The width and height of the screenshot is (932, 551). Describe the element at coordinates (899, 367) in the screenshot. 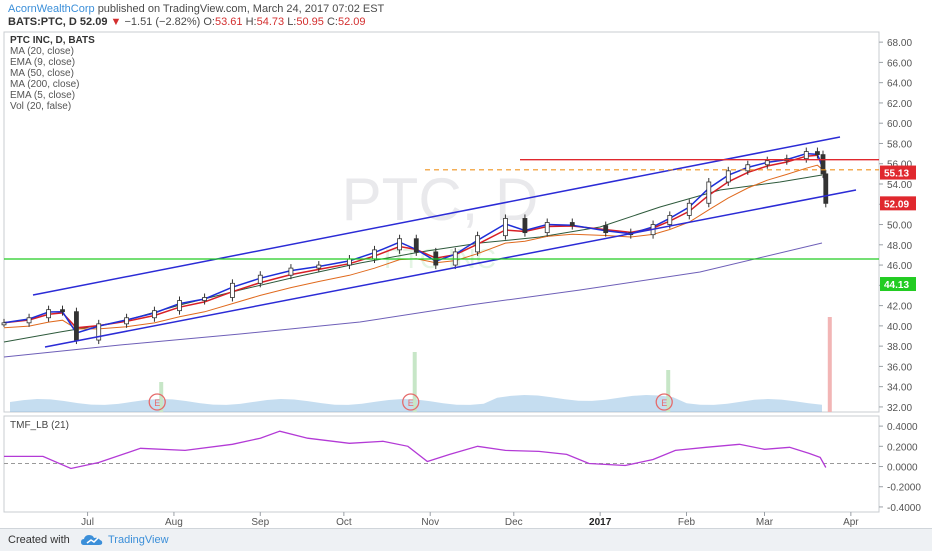

I see `y-tick-label: 36.00` at that location.